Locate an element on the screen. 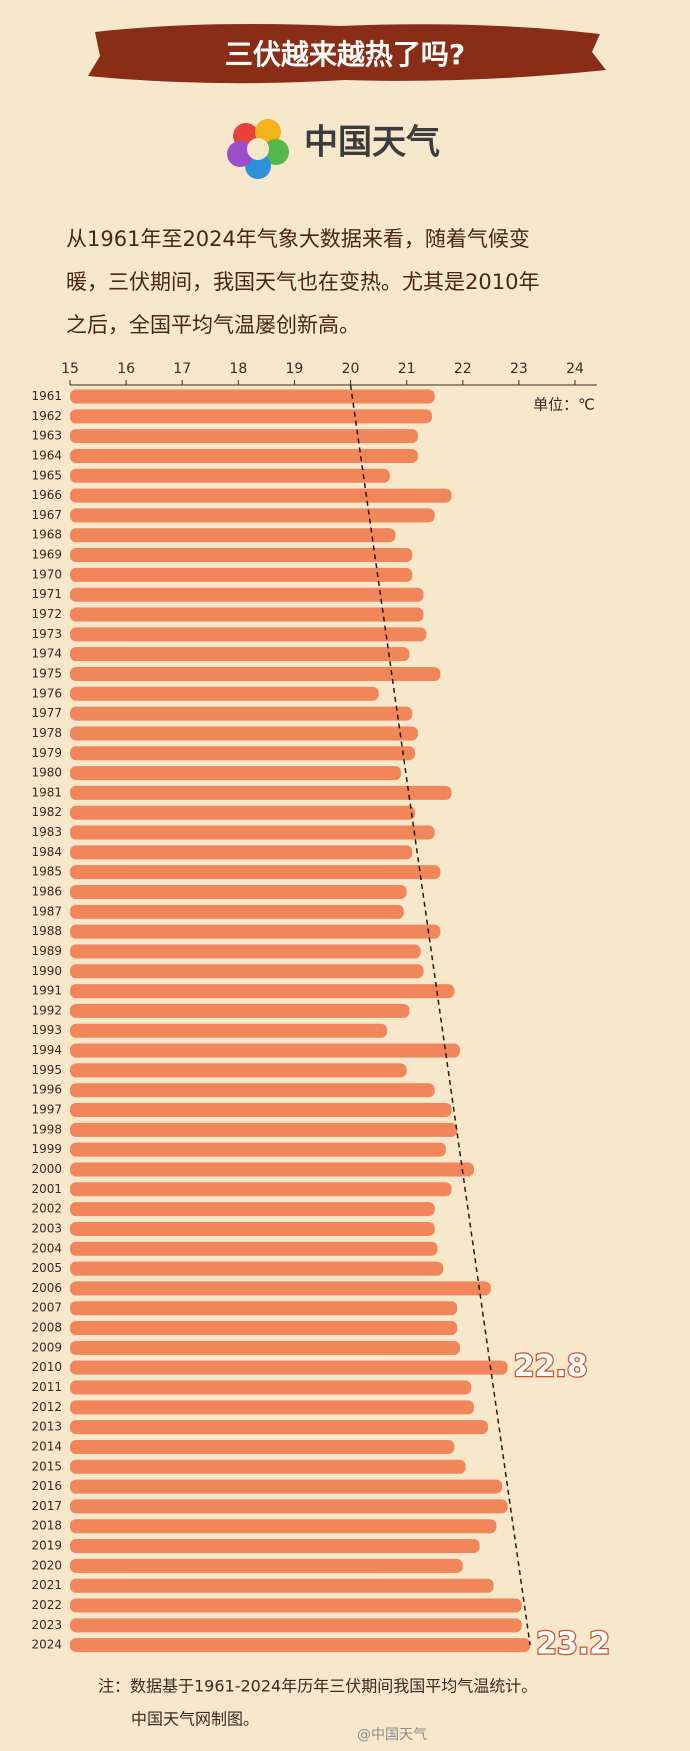 This screenshot has height=1751, width=690. x-tick-label: 16 is located at coordinates (126, 369).